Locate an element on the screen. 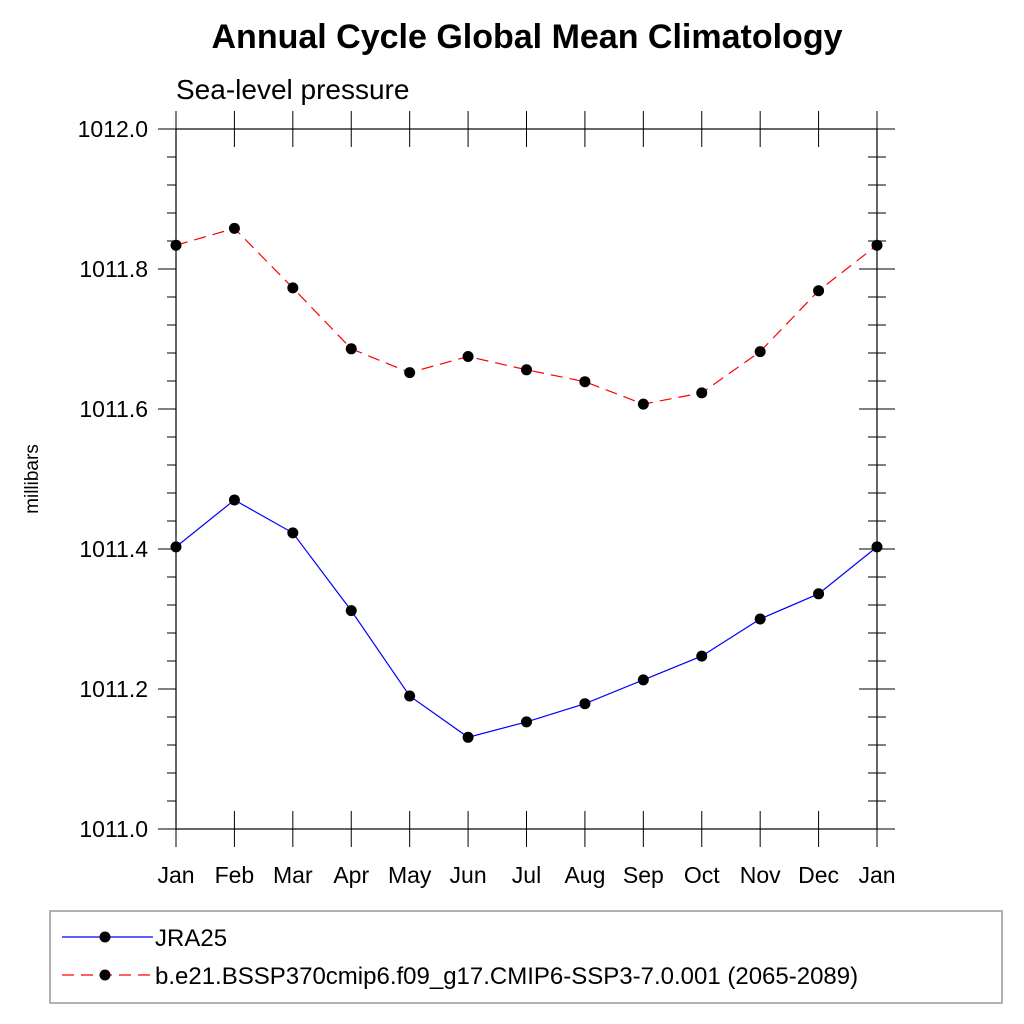 This screenshot has width=1024, height=1024. x-tick-labels: Jan Feb Mar Apr May Jun Jul Aug Sep Oct Nov Dec Jan is located at coordinates (526, 875).